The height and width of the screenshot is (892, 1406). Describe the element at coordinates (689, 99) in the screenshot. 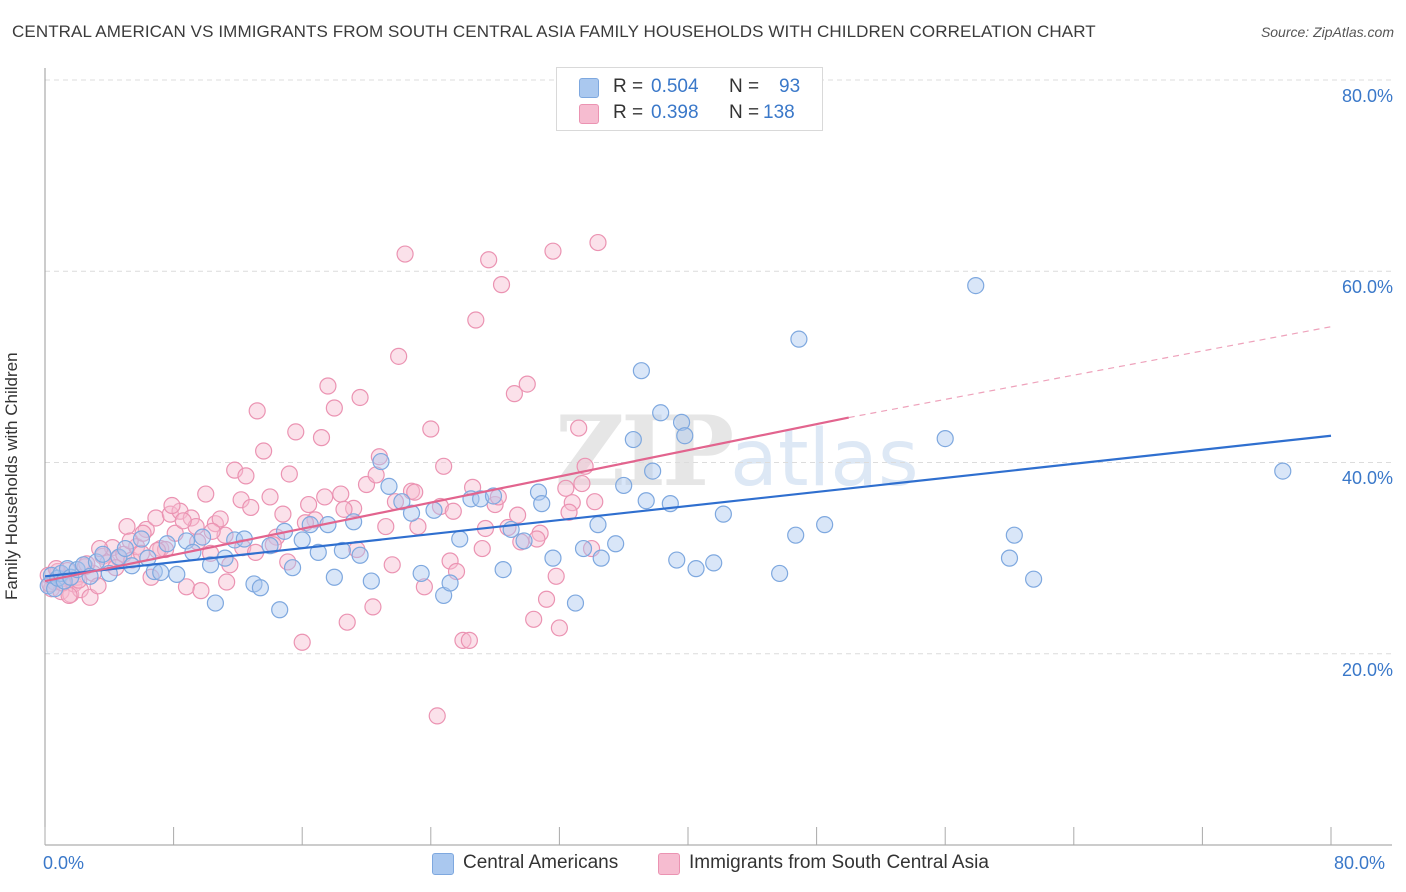

I see `stats-legend: R = 0.504 N = 93 R = 0.398 N = 138` at that location.